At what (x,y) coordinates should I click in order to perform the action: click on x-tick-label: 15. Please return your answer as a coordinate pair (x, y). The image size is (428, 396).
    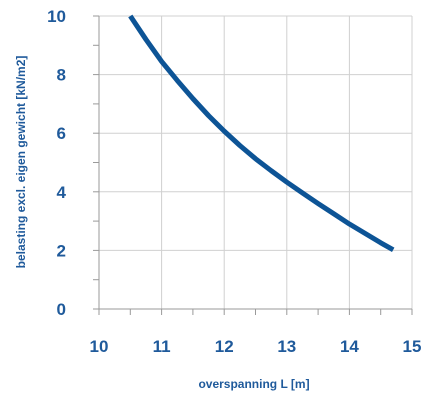
    Looking at the image, I should click on (412, 346).